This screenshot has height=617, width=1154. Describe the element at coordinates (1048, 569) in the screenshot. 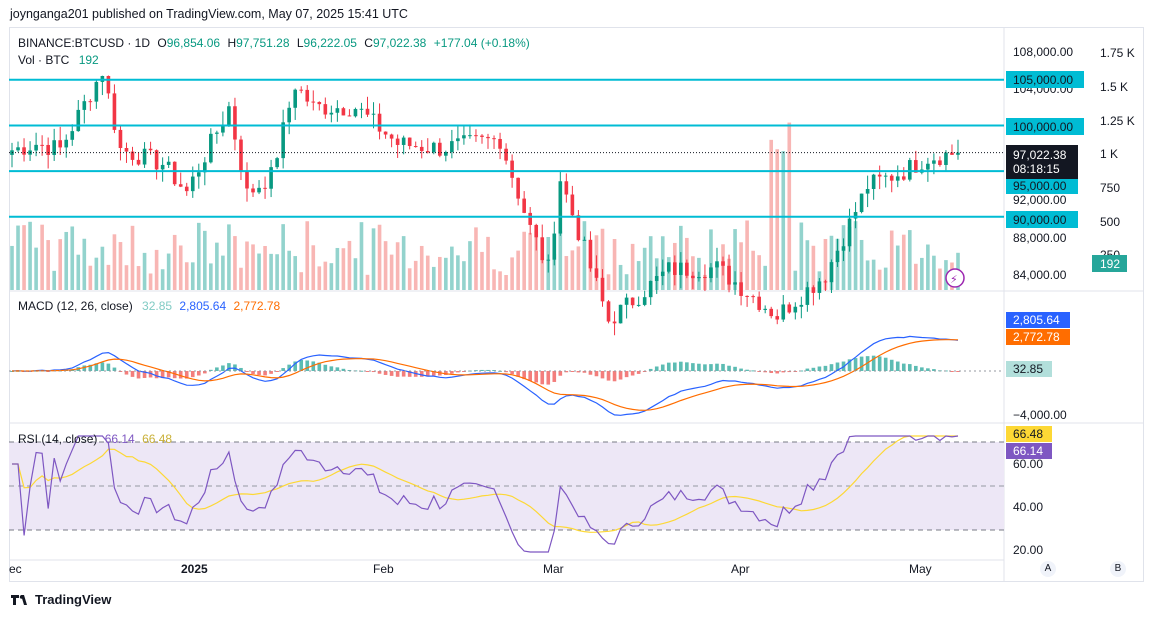

I see `auto-scale-button: A` at that location.